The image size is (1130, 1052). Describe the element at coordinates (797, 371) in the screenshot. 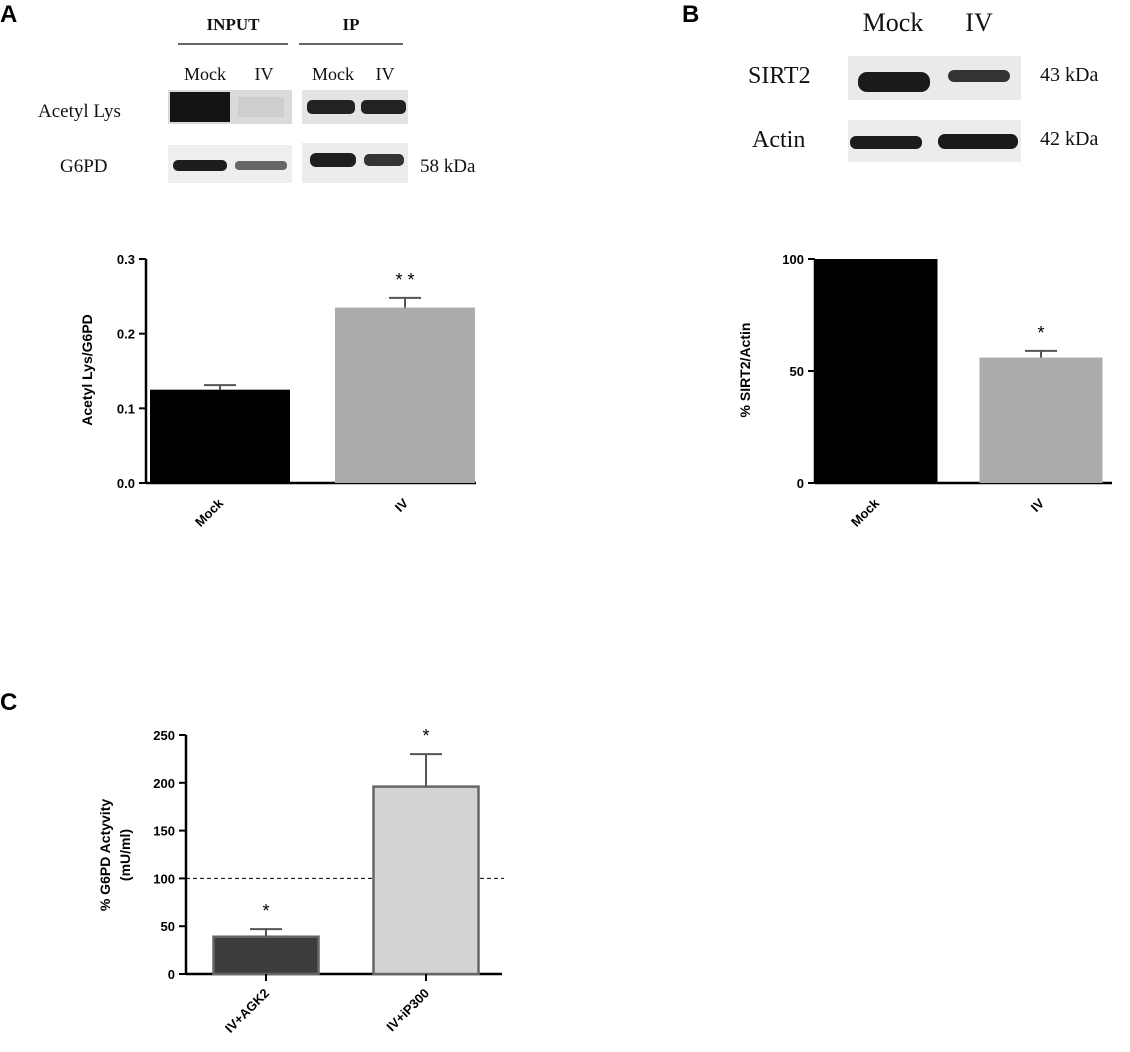

I see `chart-1-ytick-label-1: 50` at that location.